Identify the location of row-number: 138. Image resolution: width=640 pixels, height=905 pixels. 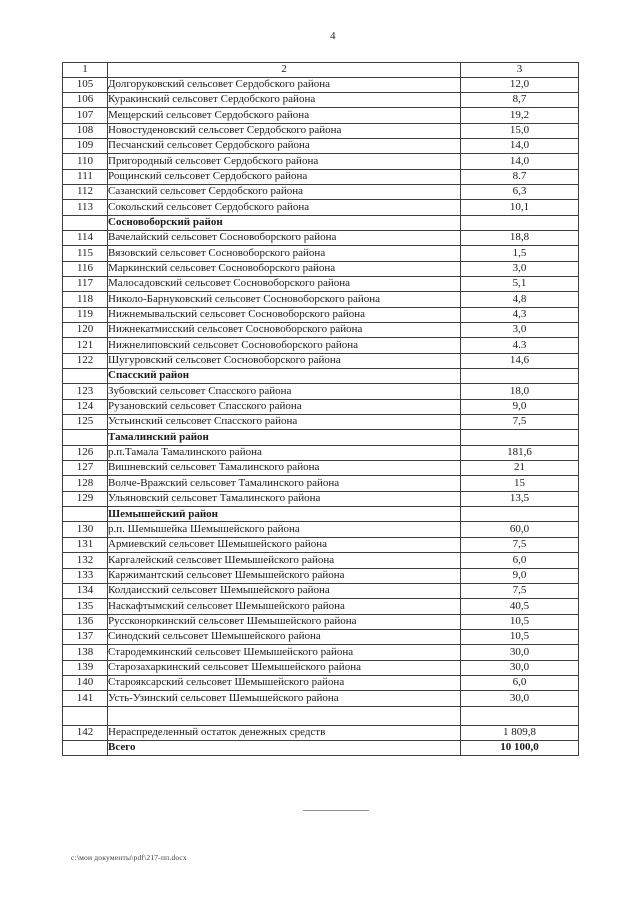
(85, 652).